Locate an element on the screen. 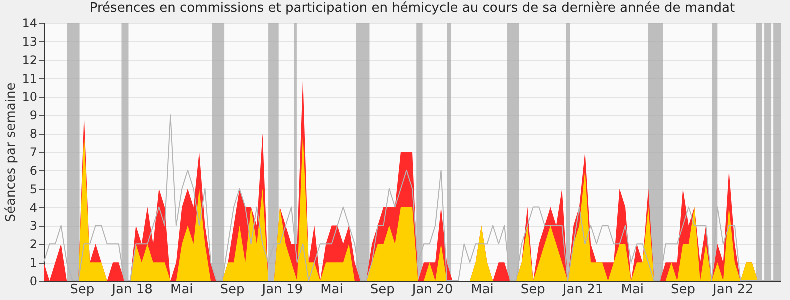 This screenshot has height=300, width=790. y-tick-label: 1 is located at coordinates (34, 263).